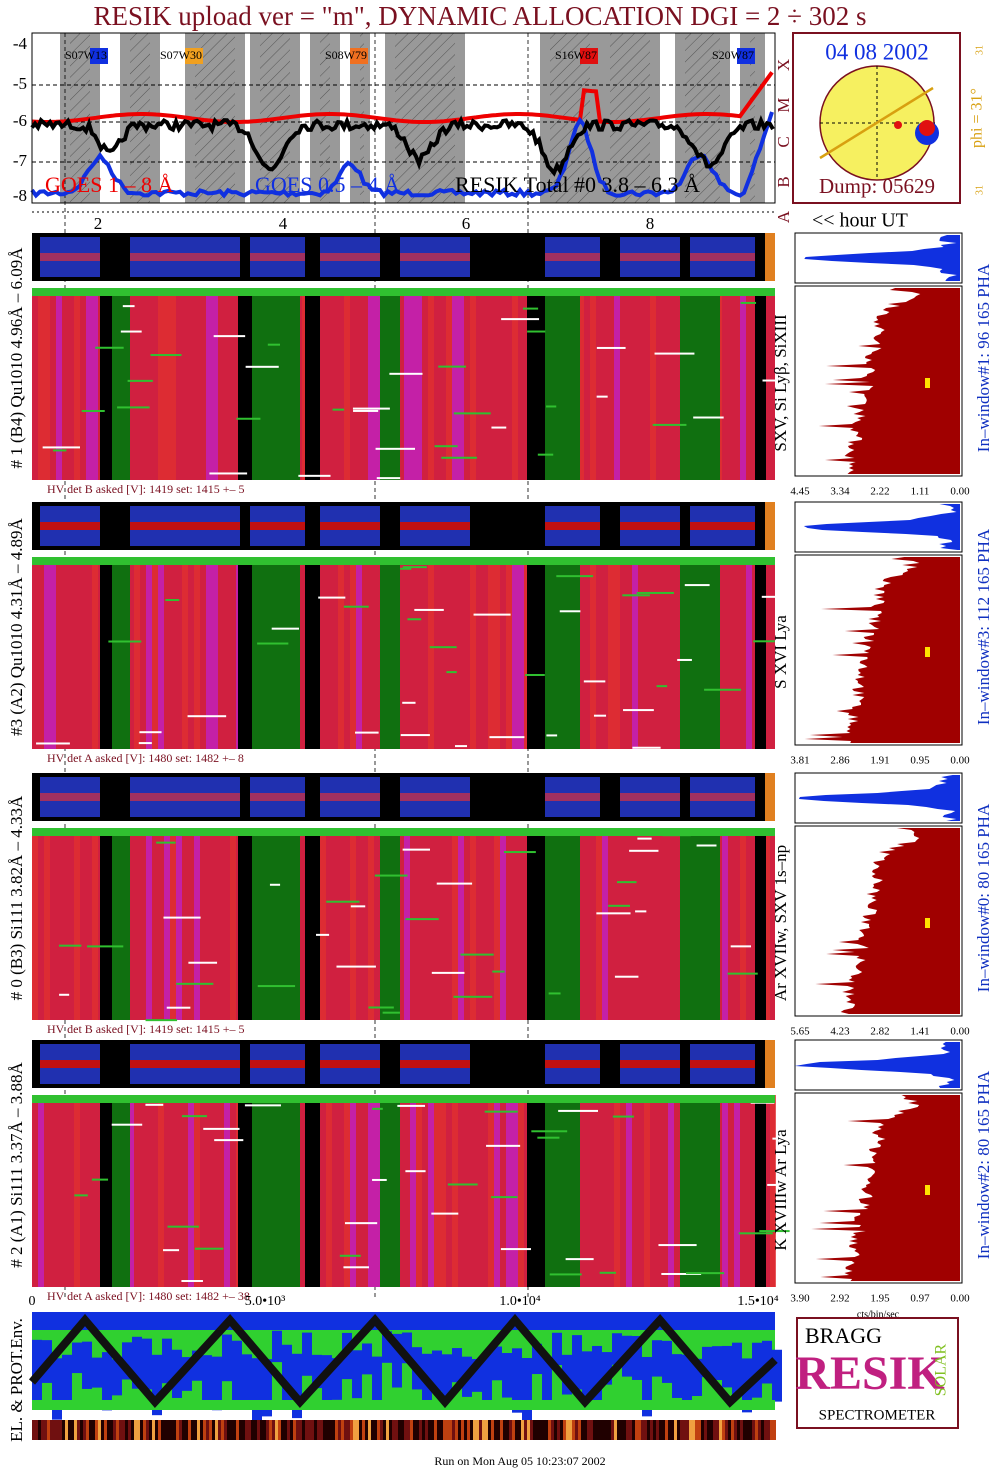  What do you see at coordinates (979, 190) in the screenshot?
I see `sun-scale: 31` at bounding box center [979, 190].